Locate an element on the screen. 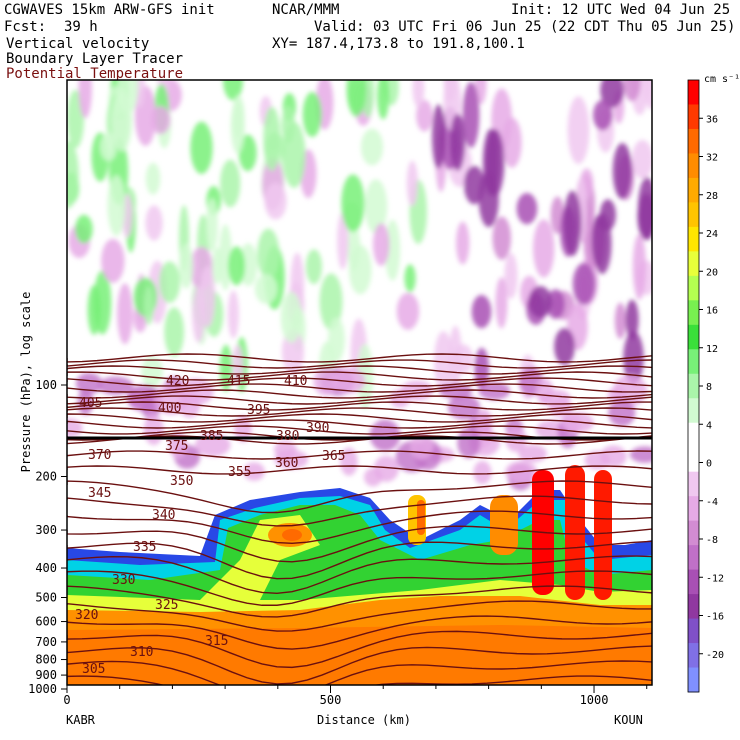 The height and width of the screenshot is (740, 740). theta-contour-label: 415 is located at coordinates (238, 381).